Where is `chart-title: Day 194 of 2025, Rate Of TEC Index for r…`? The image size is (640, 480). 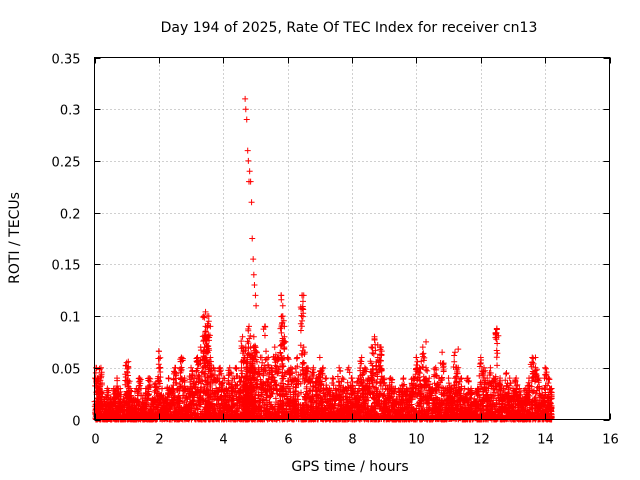 chart-title: Day 194 of 2025, Rate Of TEC Index for r… is located at coordinates (349, 28).